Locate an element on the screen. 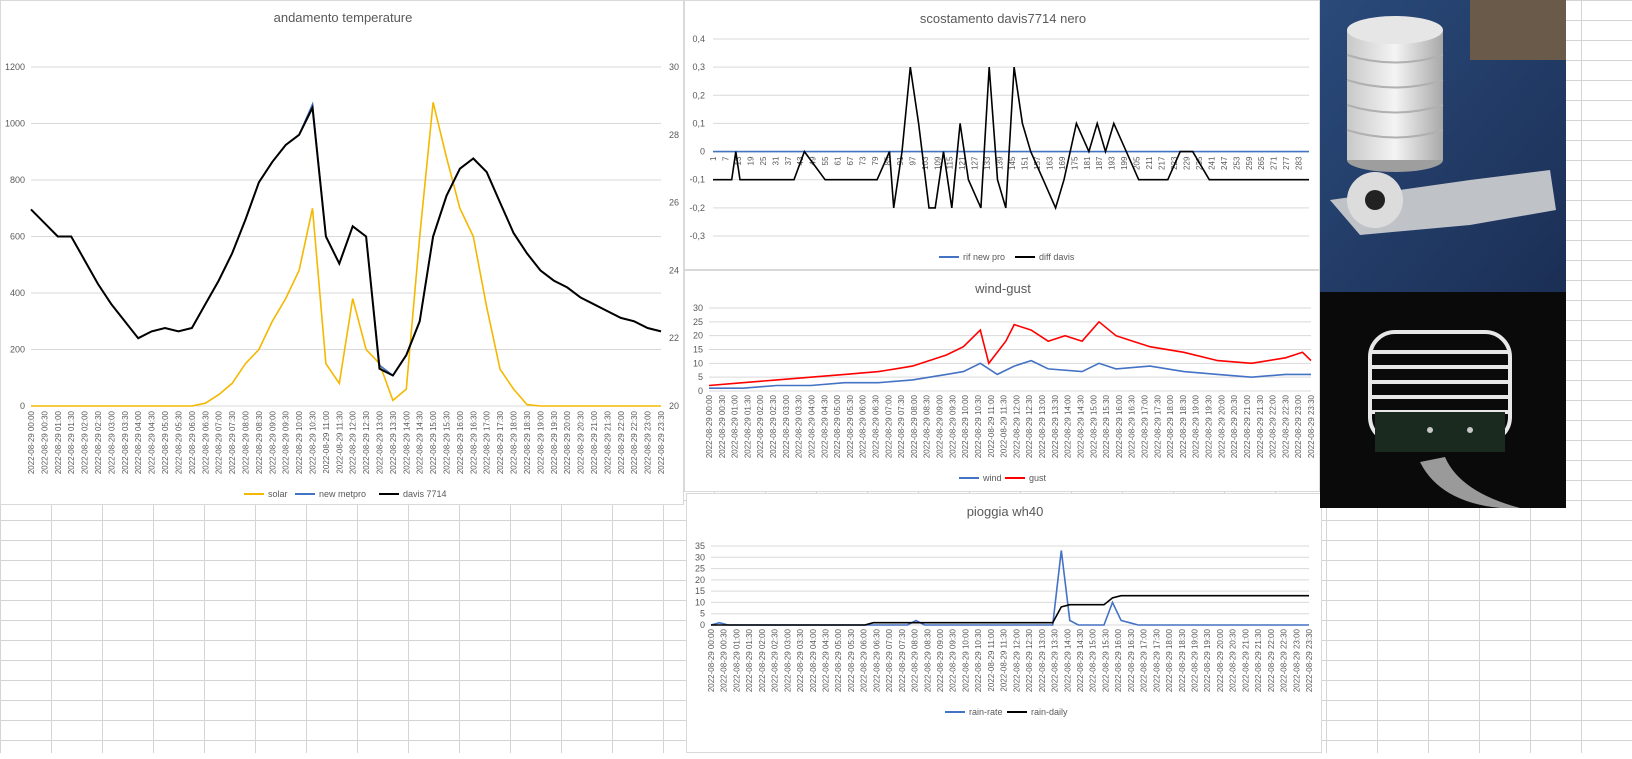 Image resolution: width=1632 pixels, height=759 pixels. dev-x-tick: 49 is located at coordinates (813, 160).